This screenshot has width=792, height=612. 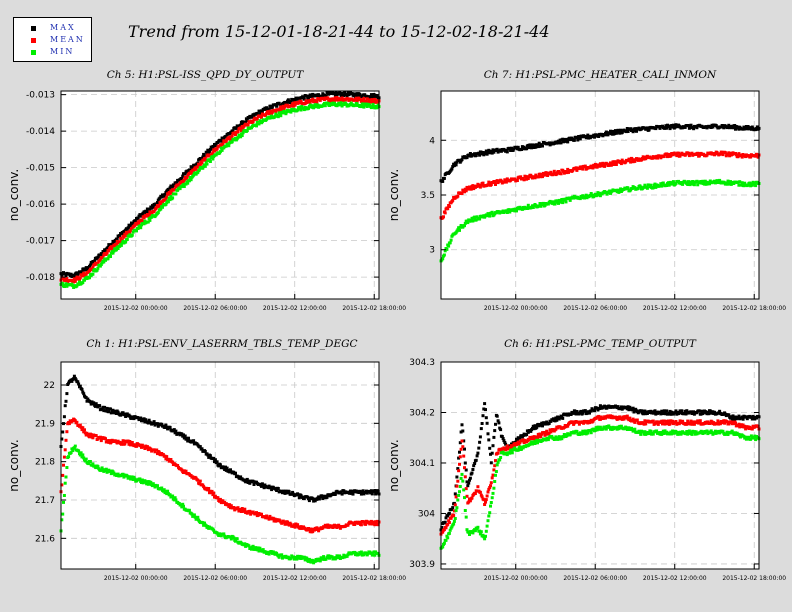 I want to click on y-tick-label: -0.013, so click(x=40, y=96).